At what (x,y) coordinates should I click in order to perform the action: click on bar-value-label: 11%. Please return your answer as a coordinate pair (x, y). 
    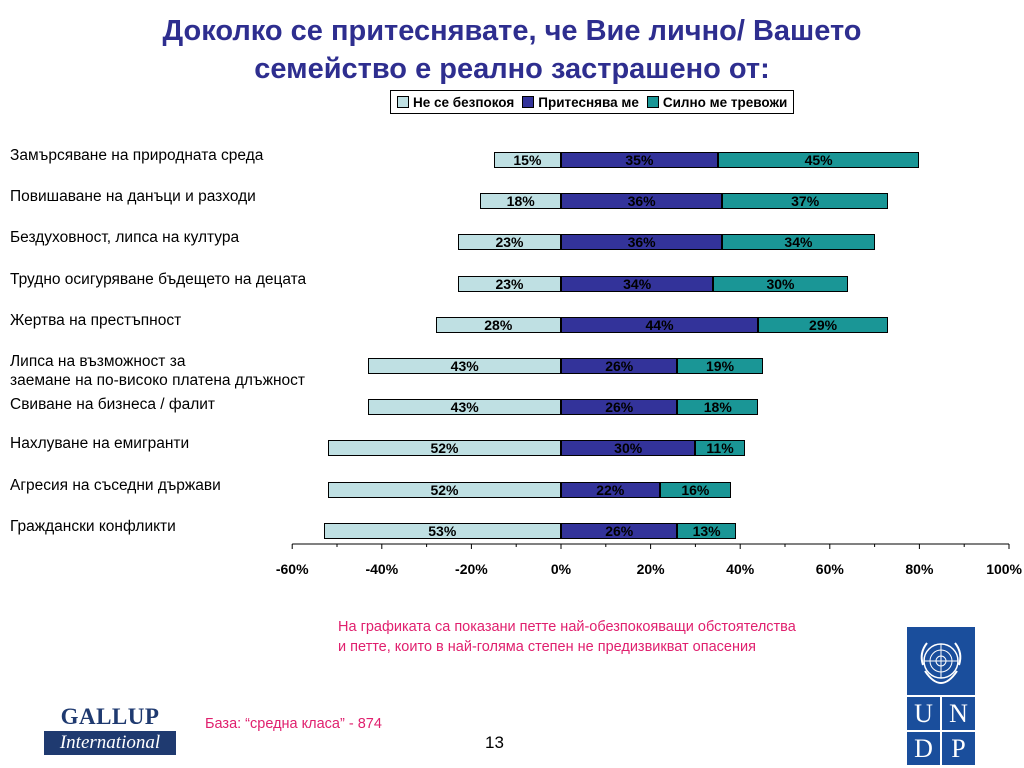
    Looking at the image, I should click on (720, 448).